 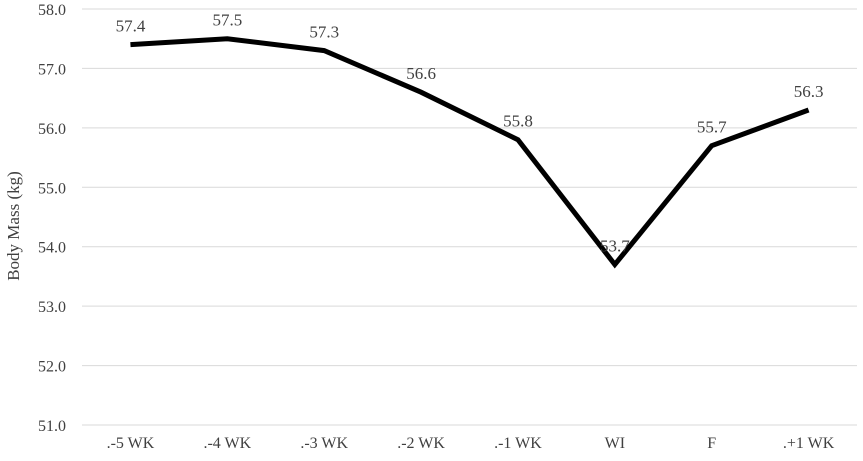 What do you see at coordinates (52, 426) in the screenshot?
I see `y-tick-label: 51.0` at bounding box center [52, 426].